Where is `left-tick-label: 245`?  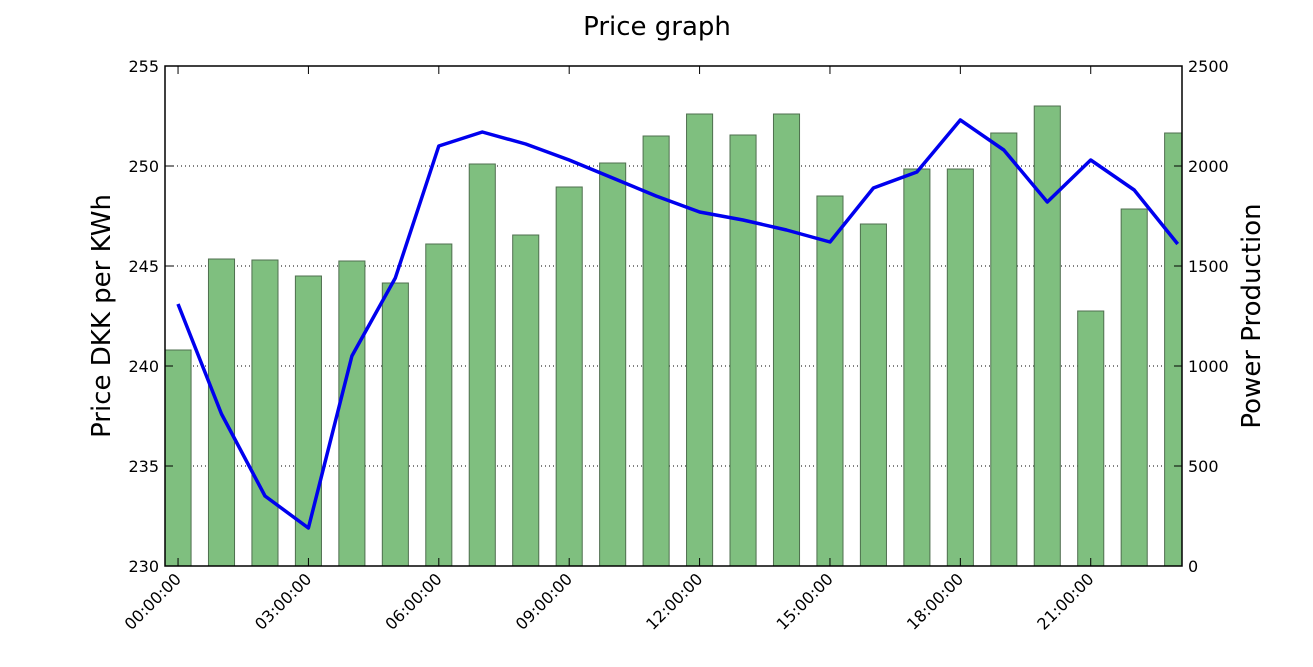
left-tick-label: 245 is located at coordinates (143, 266).